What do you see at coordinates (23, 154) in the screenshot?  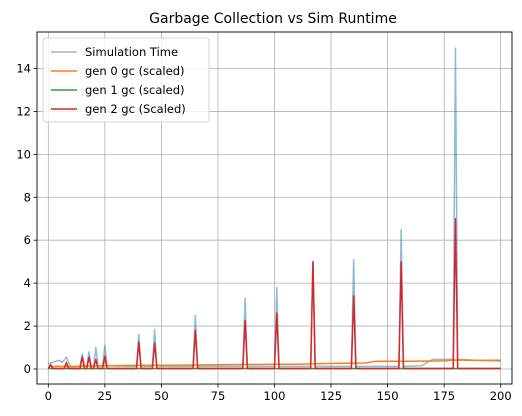 I see `y-tick-label: 10` at bounding box center [23, 154].